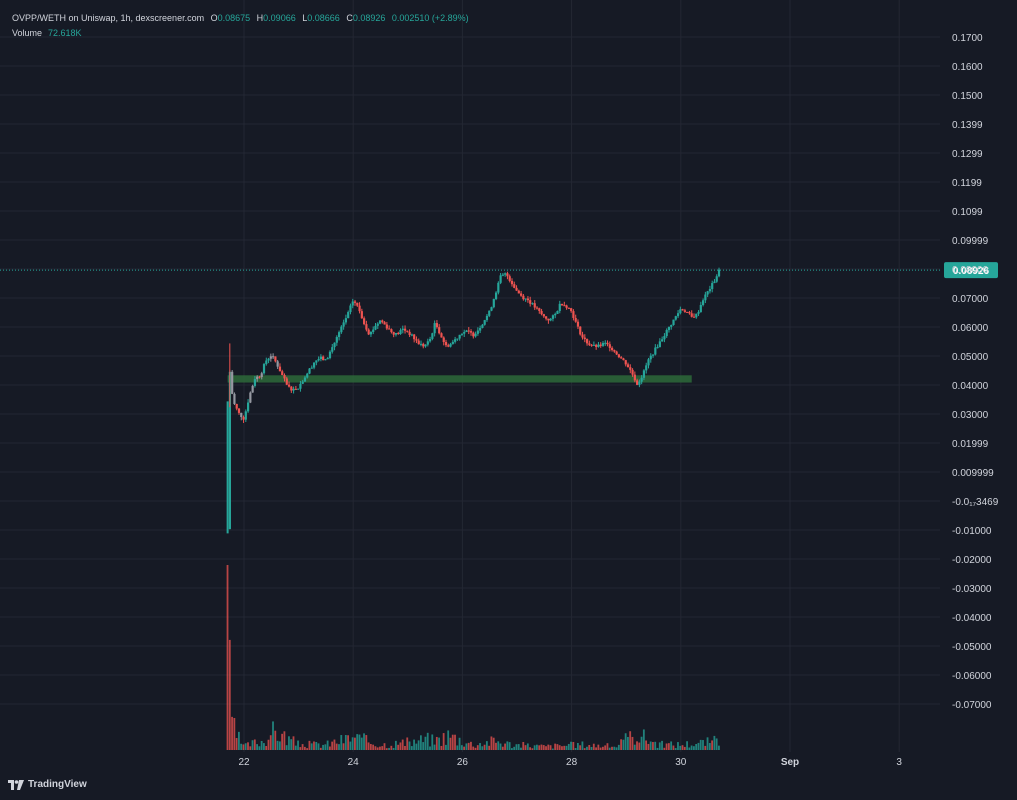 The height and width of the screenshot is (800, 1017). I want to click on tradingview-logo: TradingView, so click(47, 784).